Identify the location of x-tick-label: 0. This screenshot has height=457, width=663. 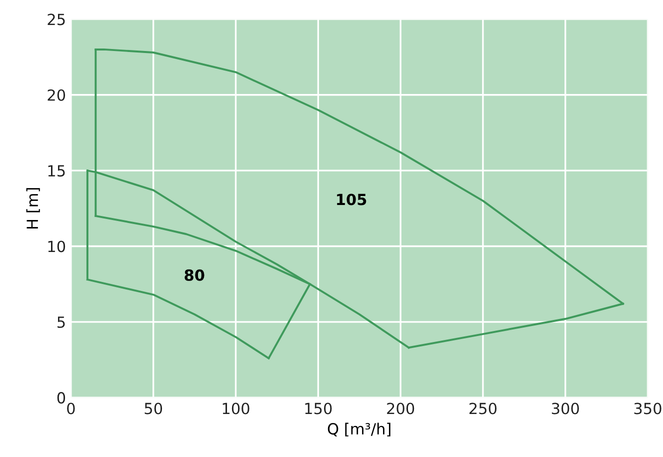
(71, 408).